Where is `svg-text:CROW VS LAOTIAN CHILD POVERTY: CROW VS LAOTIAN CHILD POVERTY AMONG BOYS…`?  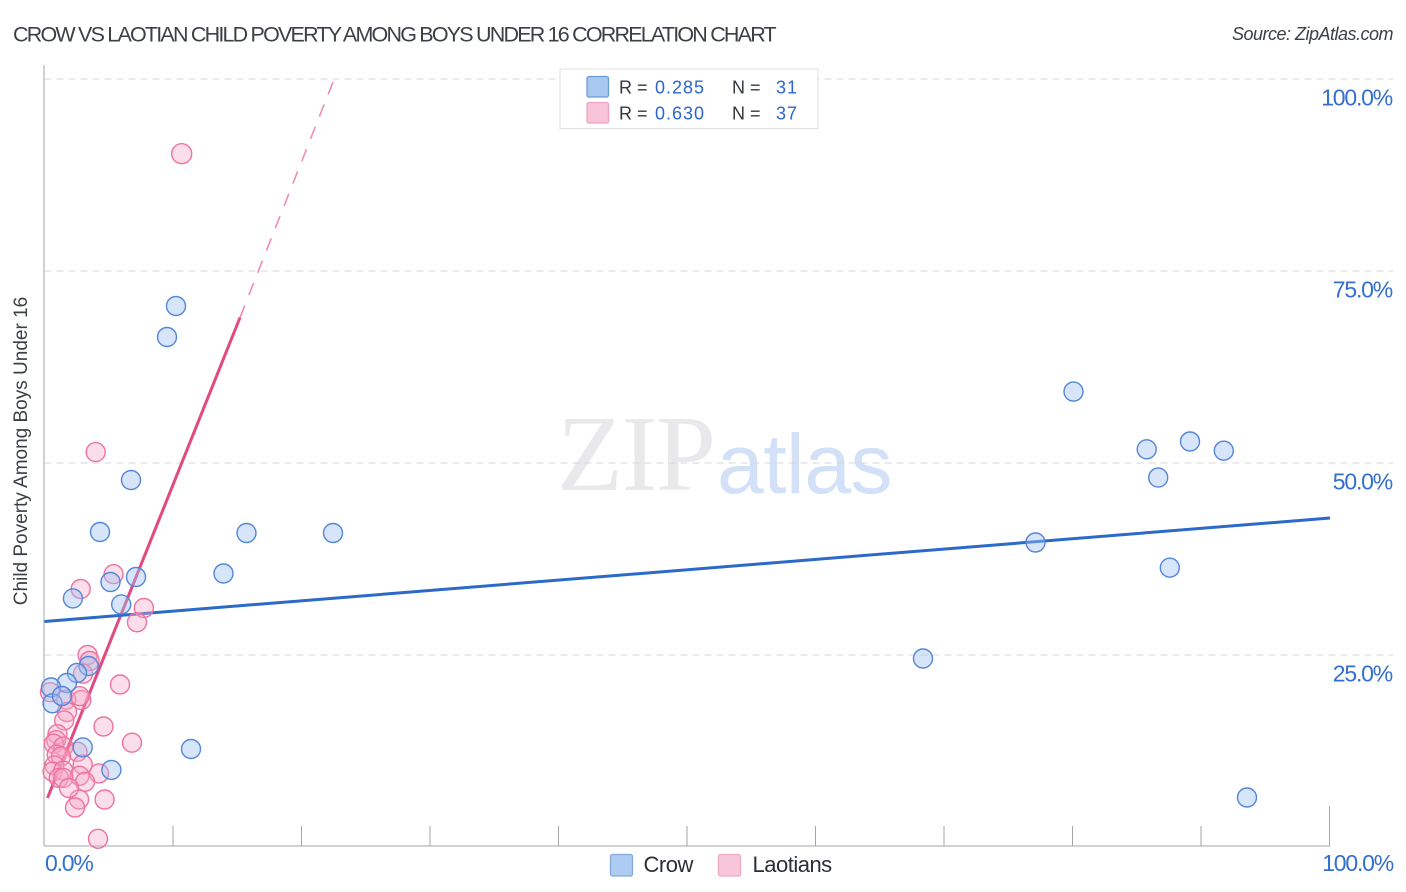 svg-text:CROW VS LAOTIAN CHILD POVERTY: CROW VS LAOTIAN CHILD POVERTY AMONG BOYS… is located at coordinates (395, 35).